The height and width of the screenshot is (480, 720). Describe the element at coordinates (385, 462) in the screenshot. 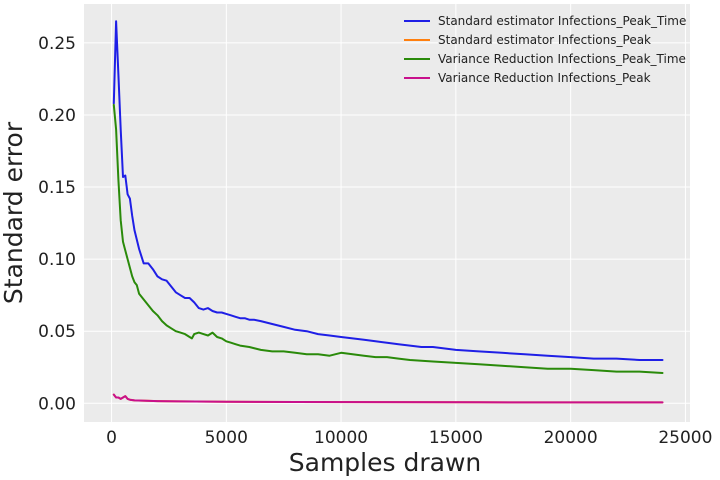

I see `x-axis-label: Samples drawn` at that location.